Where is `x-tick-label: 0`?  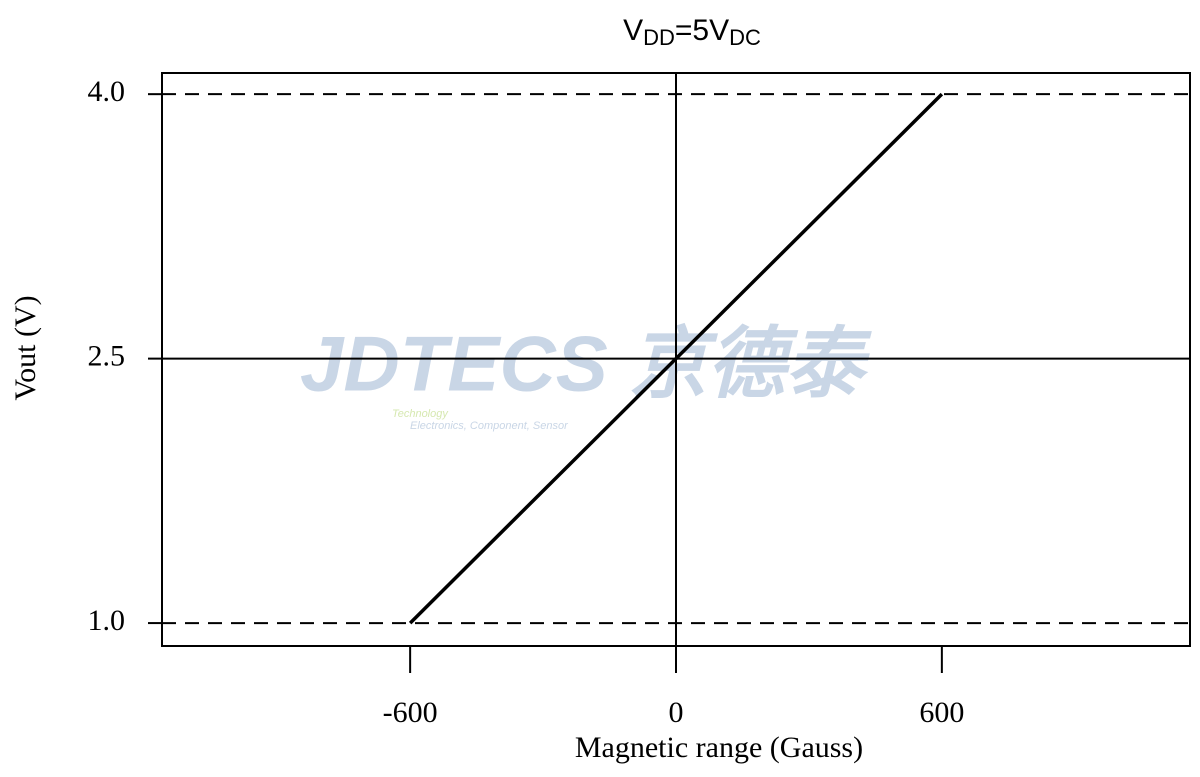 x-tick-label: 0 is located at coordinates (676, 712).